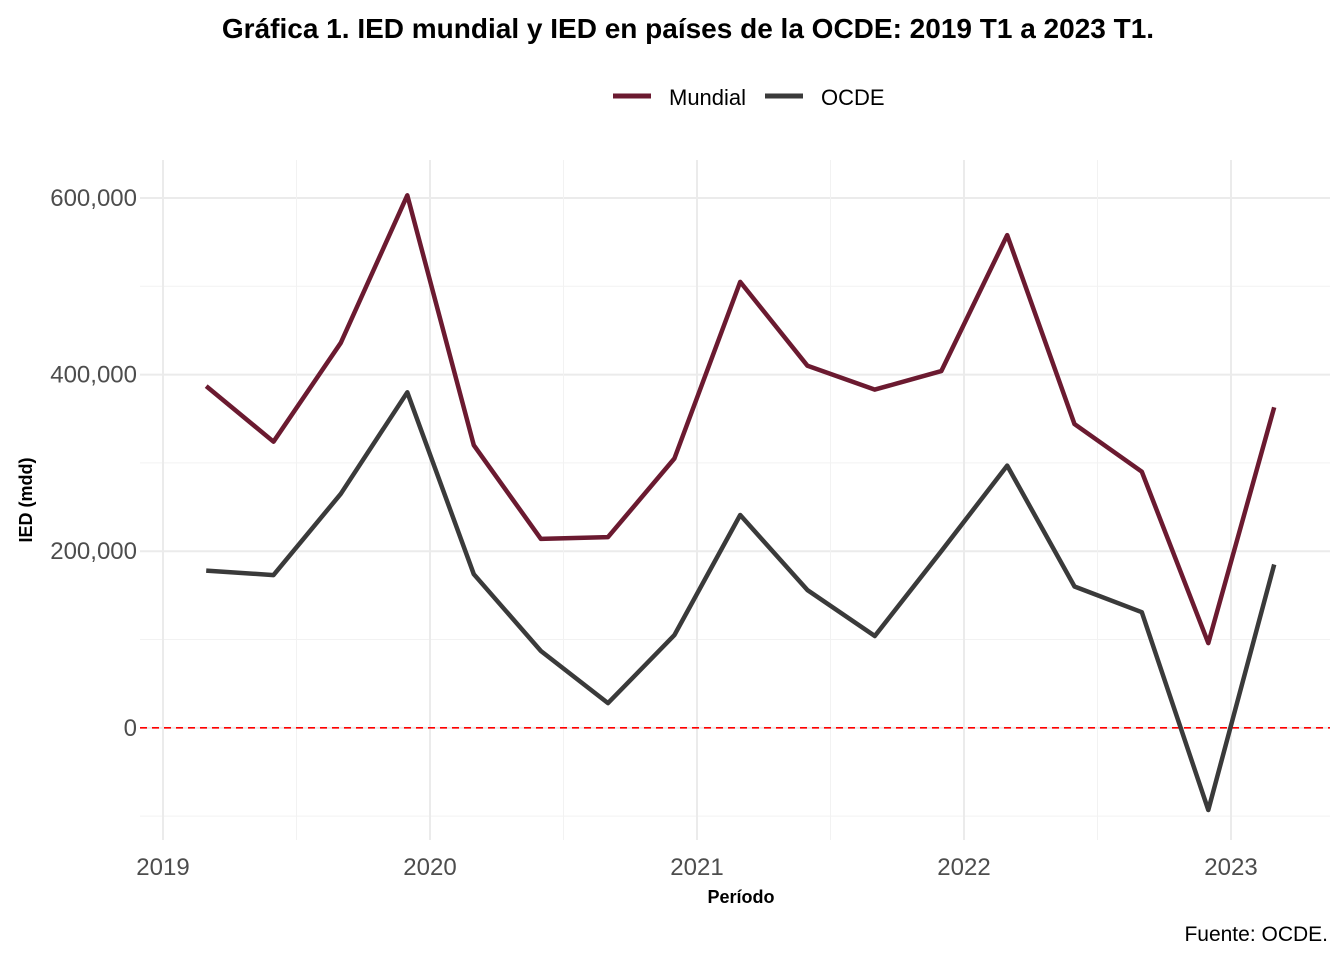 The image size is (1344, 960). I want to click on x-tick-label: 2019, so click(162, 867).